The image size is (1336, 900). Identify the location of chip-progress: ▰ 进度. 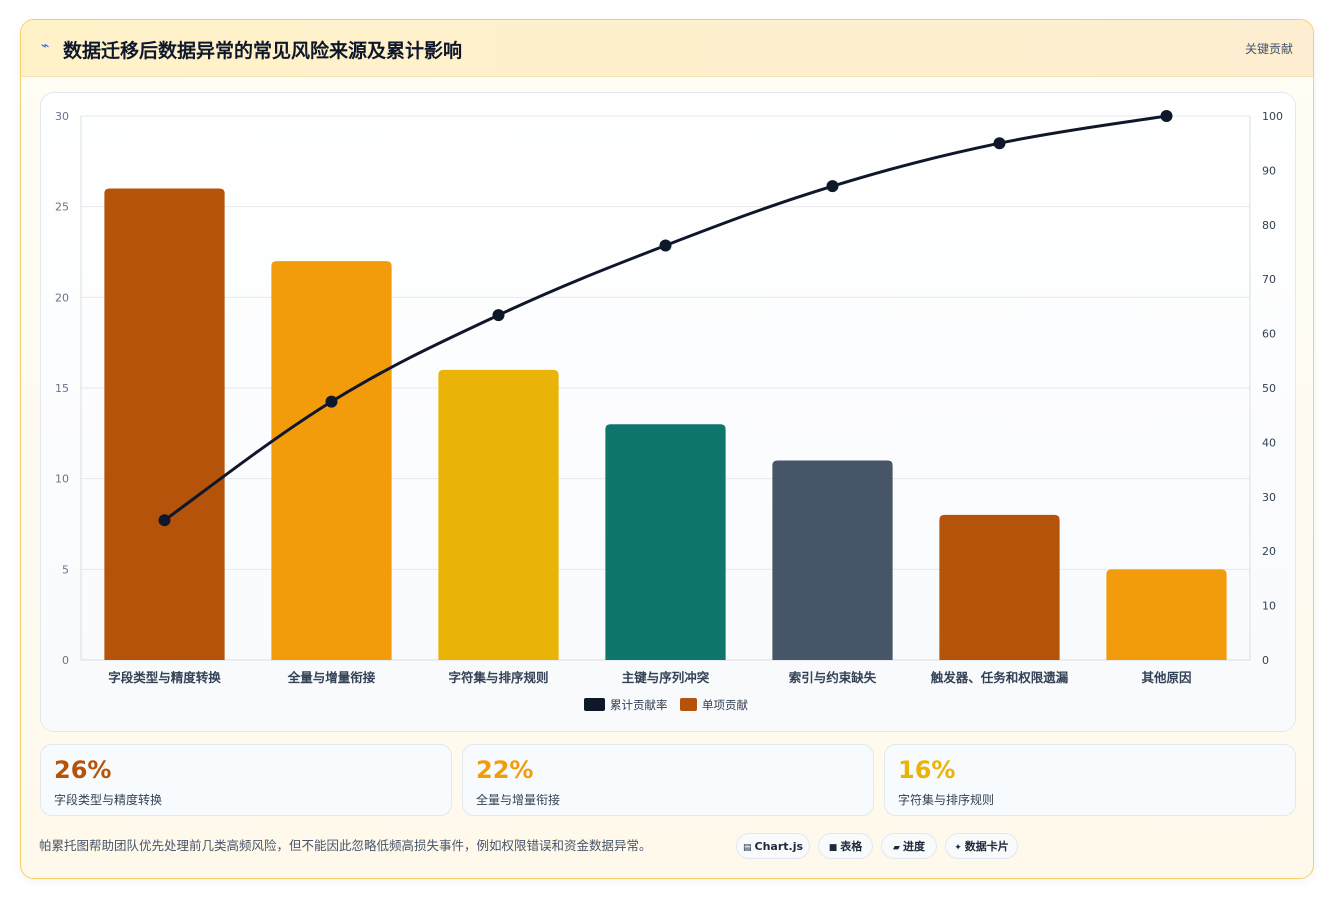
(909, 846).